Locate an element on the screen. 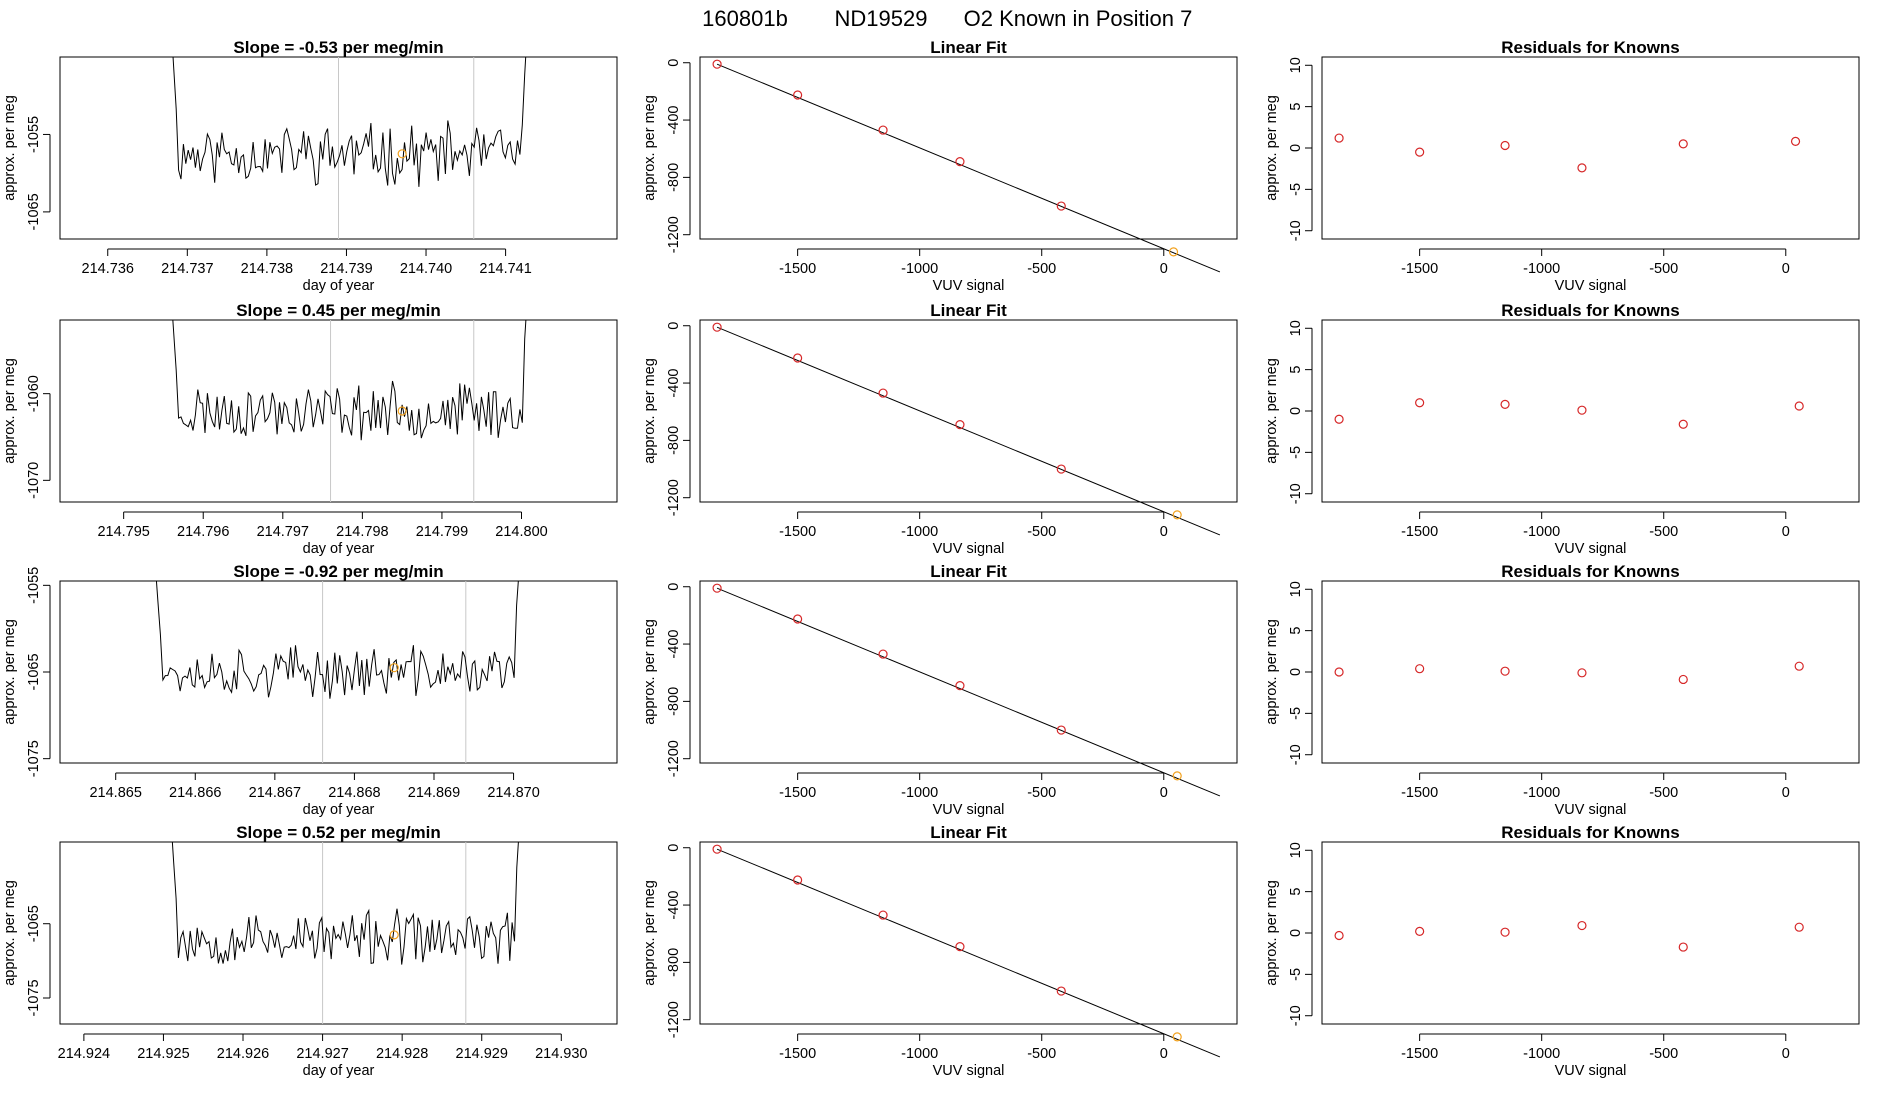 The width and height of the screenshot is (1900, 1100). residuals-y-tick-label: 0 is located at coordinates (1296, 148).